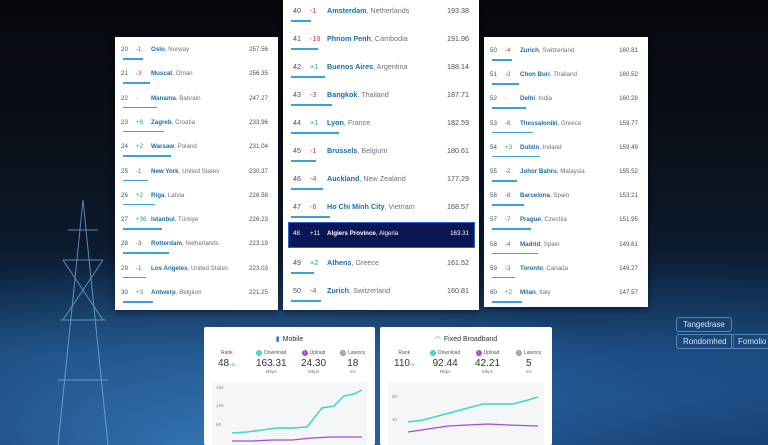 The width and height of the screenshot is (768, 445). Describe the element at coordinates (493, 196) in the screenshot. I see `row-rank: 56` at that location.